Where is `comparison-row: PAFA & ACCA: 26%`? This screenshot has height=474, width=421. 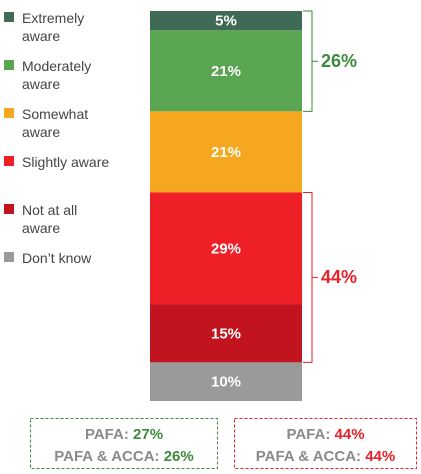
comparison-row: PAFA & ACCA: 26% is located at coordinates (123, 456).